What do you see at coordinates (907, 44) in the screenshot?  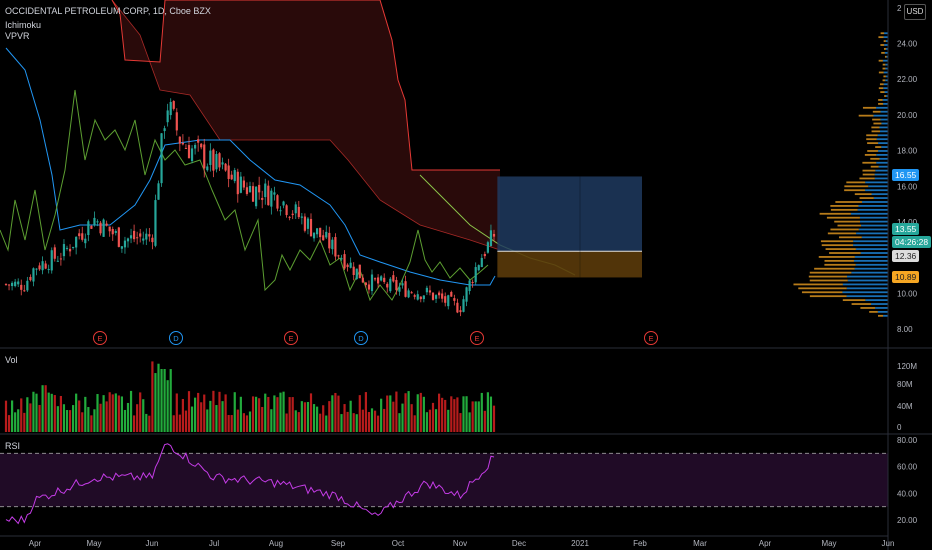 I see `price-axis-tick: 24.00` at bounding box center [907, 44].